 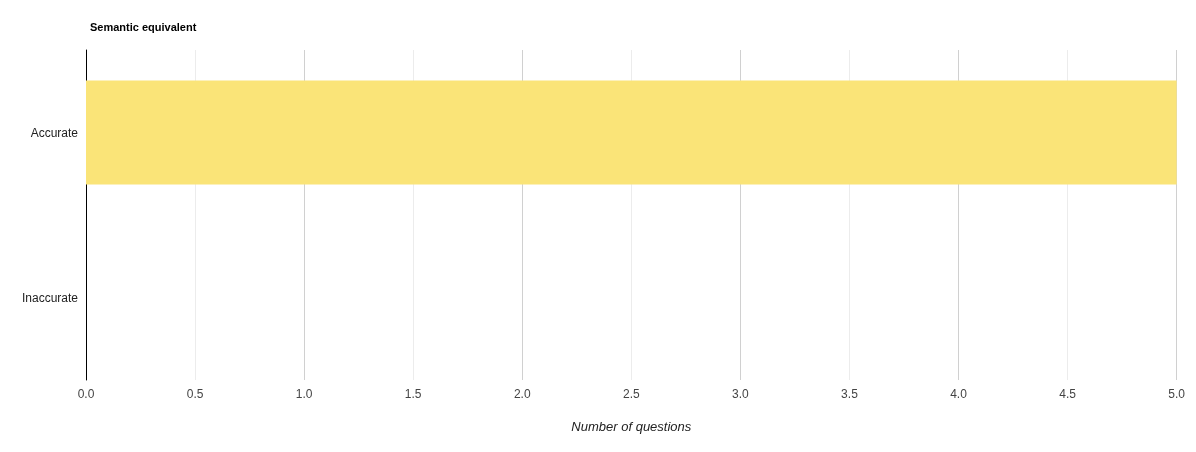 I want to click on x-tick-label: 0.5, so click(x=195, y=394).